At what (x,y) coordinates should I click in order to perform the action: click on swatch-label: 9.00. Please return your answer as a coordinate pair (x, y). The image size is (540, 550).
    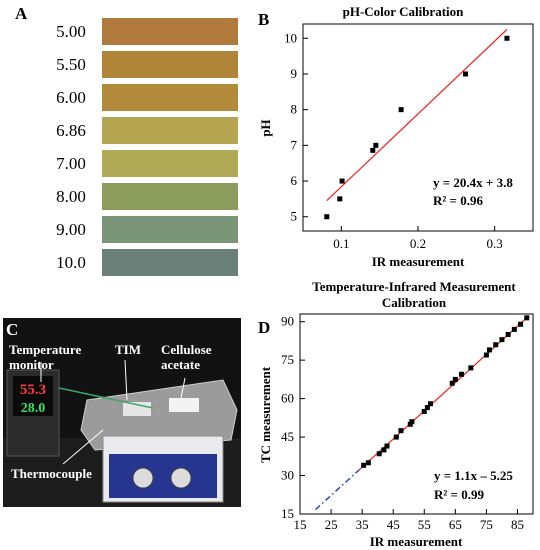
    Looking at the image, I should click on (71, 229).